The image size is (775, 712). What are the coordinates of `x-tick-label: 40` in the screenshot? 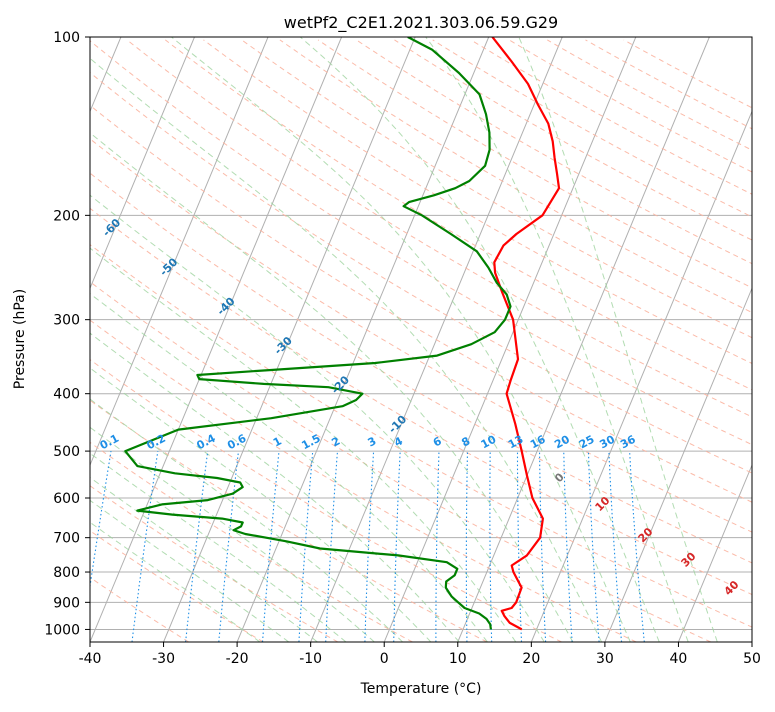 It's located at (679, 659).